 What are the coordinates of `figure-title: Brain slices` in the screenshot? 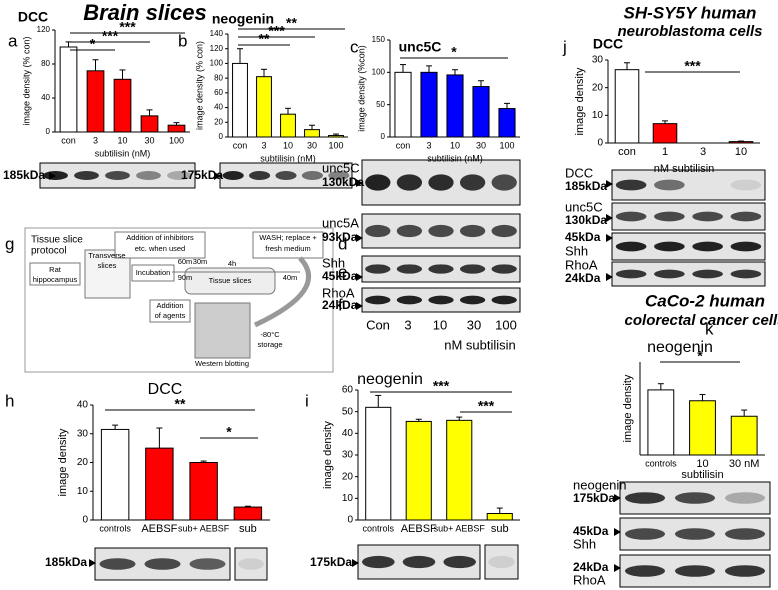 It's located at (145, 12).